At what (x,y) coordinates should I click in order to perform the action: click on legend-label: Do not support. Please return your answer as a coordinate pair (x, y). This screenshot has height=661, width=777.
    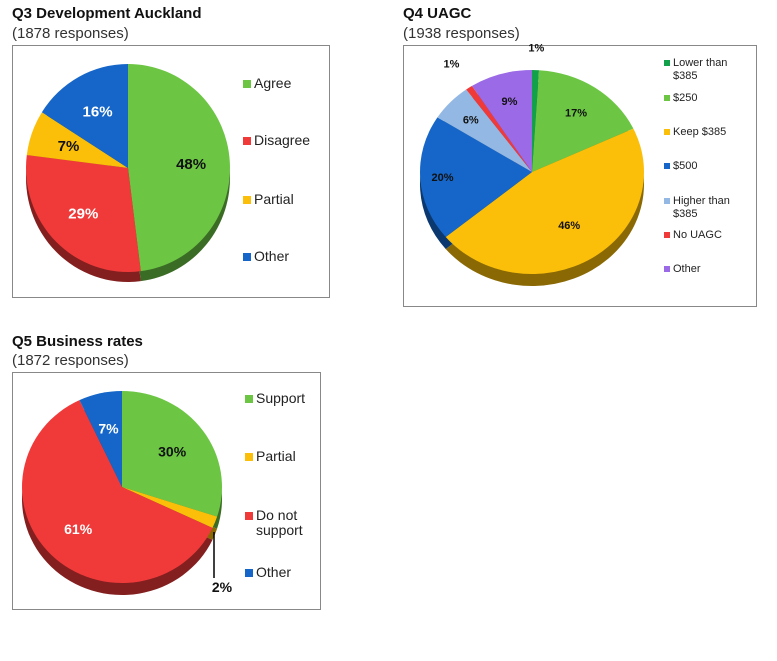
    Looking at the image, I should click on (279, 522).